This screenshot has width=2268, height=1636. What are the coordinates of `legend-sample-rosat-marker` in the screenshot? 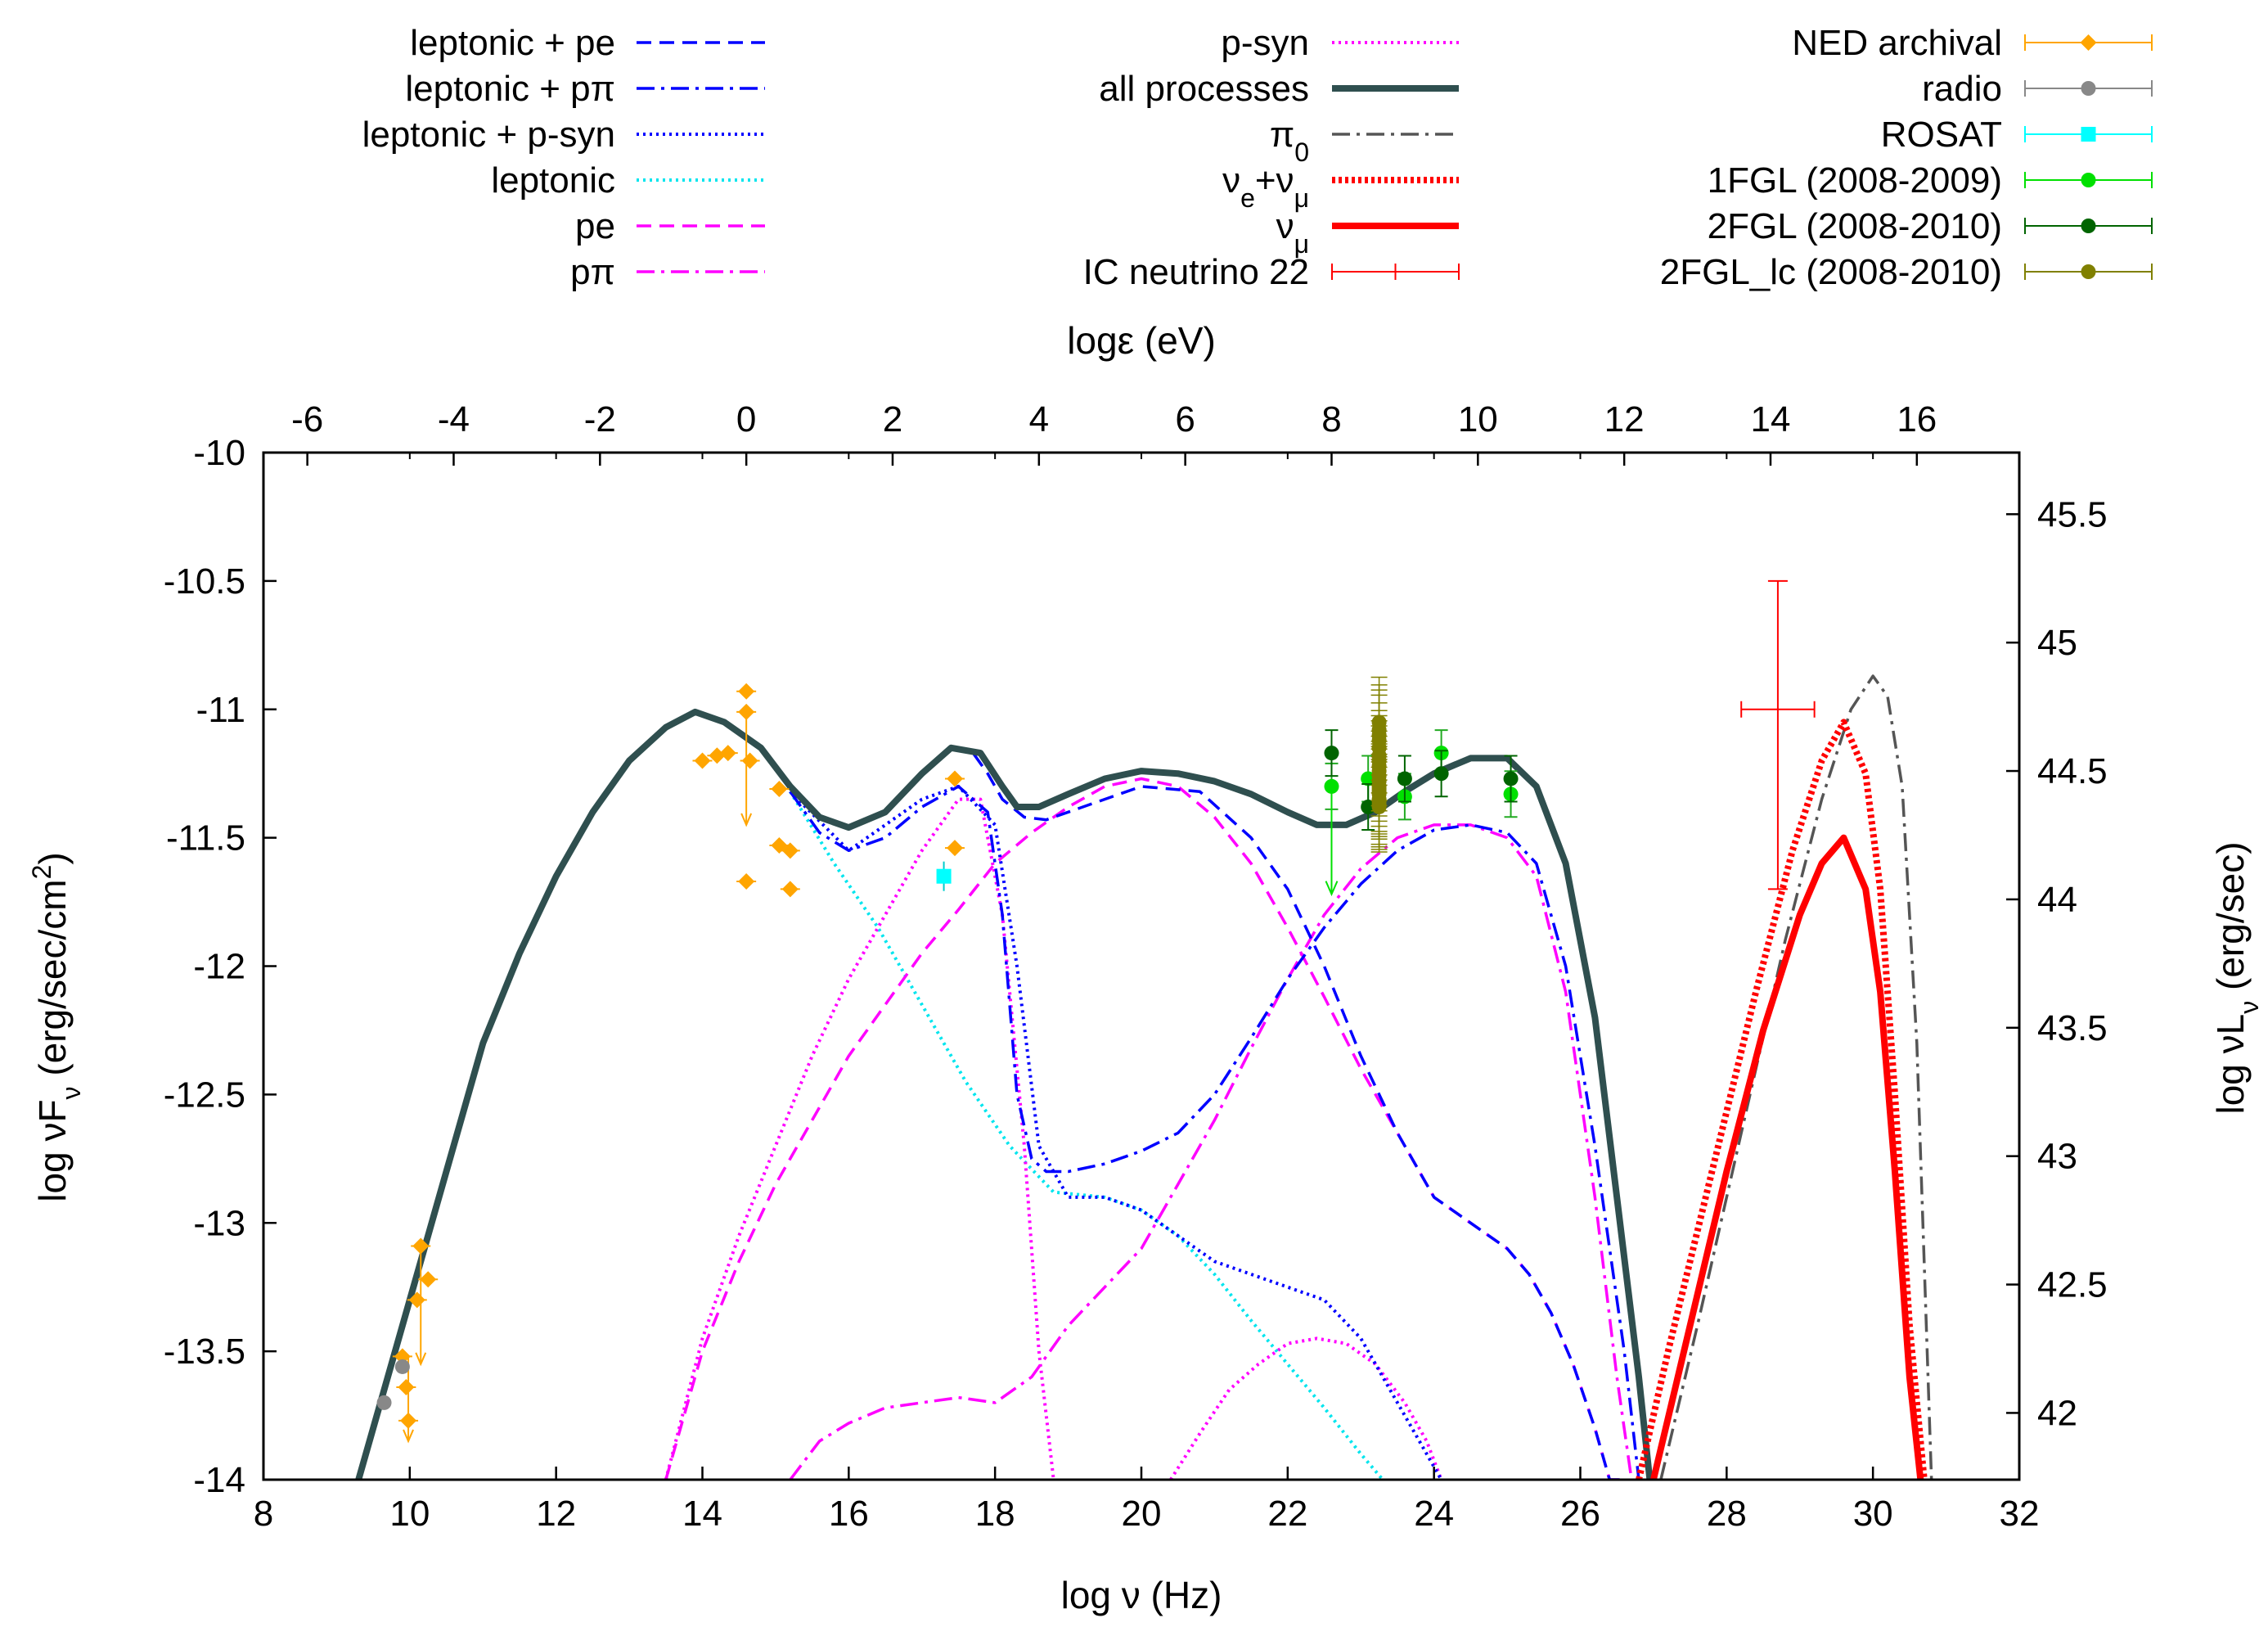 It's located at (2089, 134).